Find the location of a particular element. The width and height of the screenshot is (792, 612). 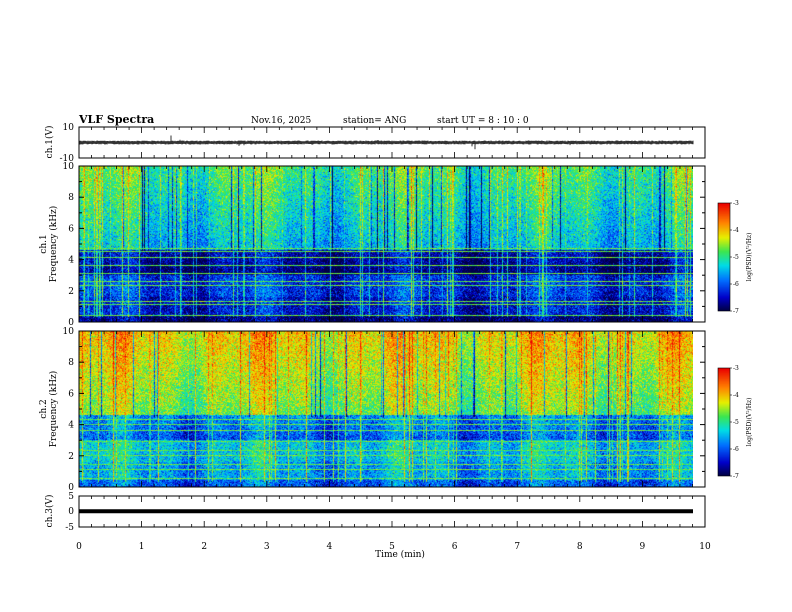

ch3-ytick-mid: 0 is located at coordinates (71, 512).